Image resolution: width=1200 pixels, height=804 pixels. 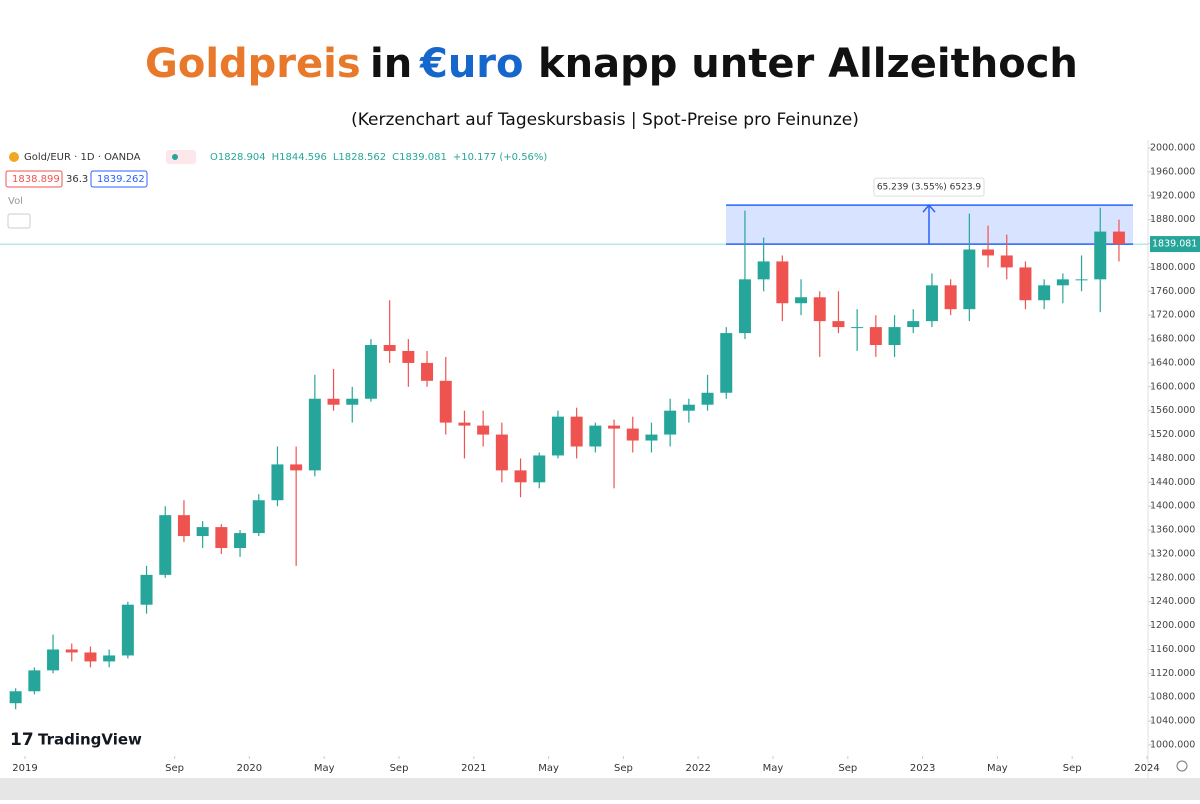 I want to click on title-part: Goldpreis, so click(x=253, y=64).